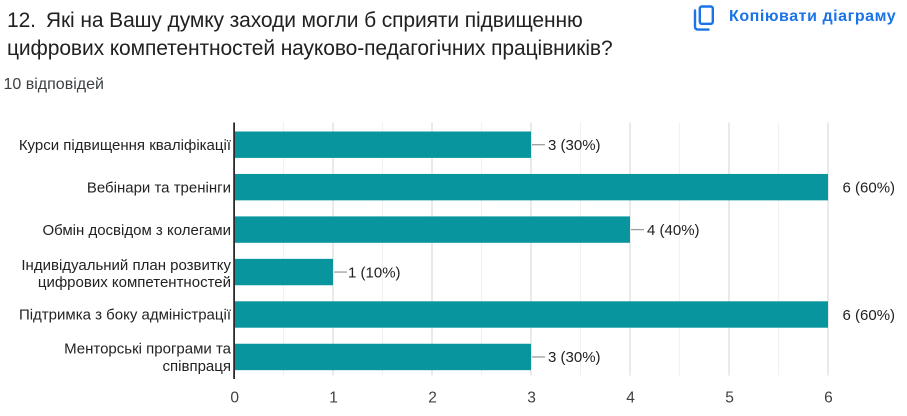  Describe the element at coordinates (333, 397) in the screenshot. I see `svg-text: 1` at that location.